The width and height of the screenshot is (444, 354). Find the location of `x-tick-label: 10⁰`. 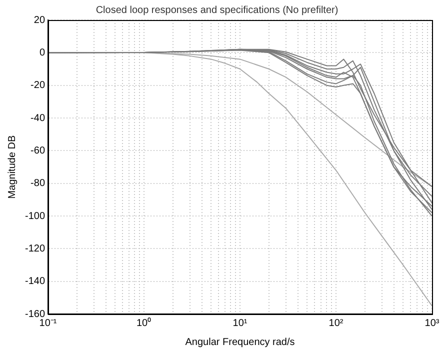

x-tick-label: 10⁰ is located at coordinates (144, 322).